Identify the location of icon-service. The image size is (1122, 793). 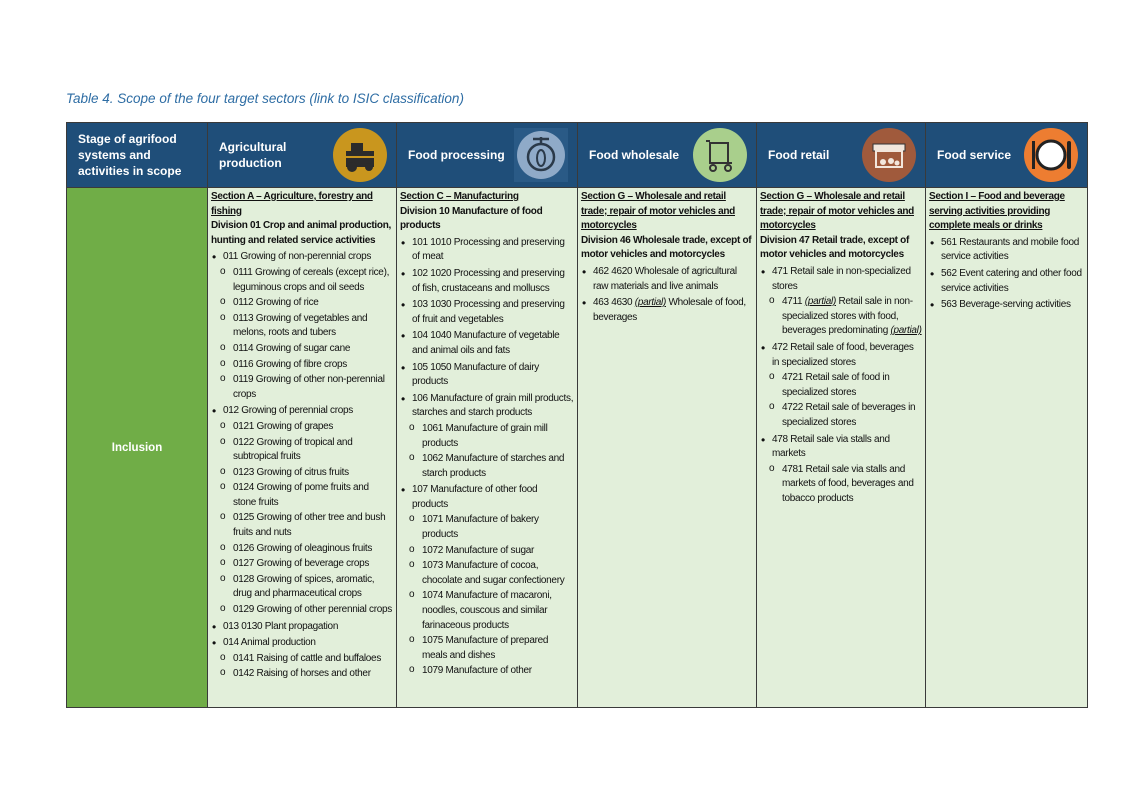
(1051, 155).